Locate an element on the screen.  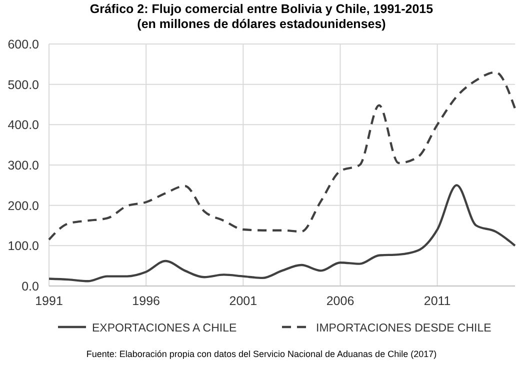
source-note: Fuente: Elaboración propia con datos del Servicio Nacional de Aduanas de Chile (2017) is located at coordinates (261, 354).